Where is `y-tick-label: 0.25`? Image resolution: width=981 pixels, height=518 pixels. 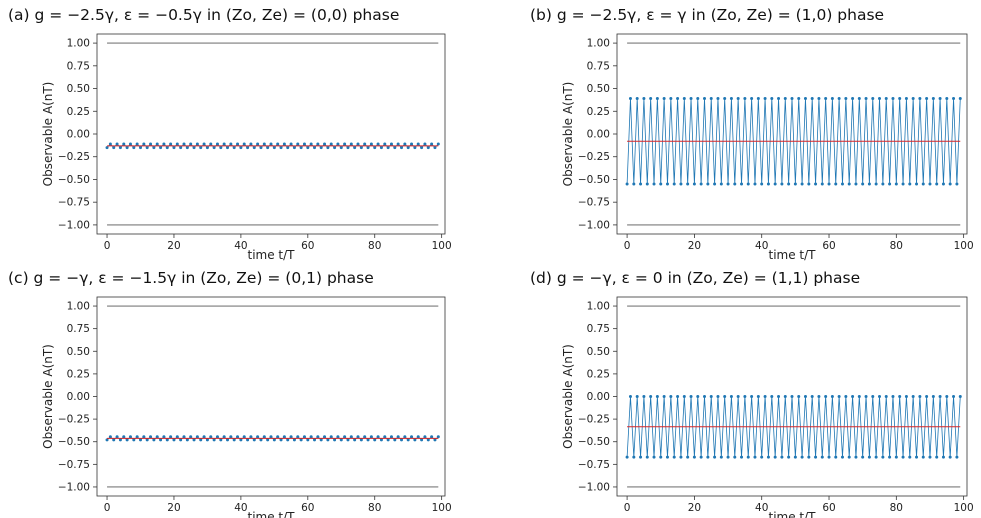 y-tick-label: 0.25 is located at coordinates (598, 374).